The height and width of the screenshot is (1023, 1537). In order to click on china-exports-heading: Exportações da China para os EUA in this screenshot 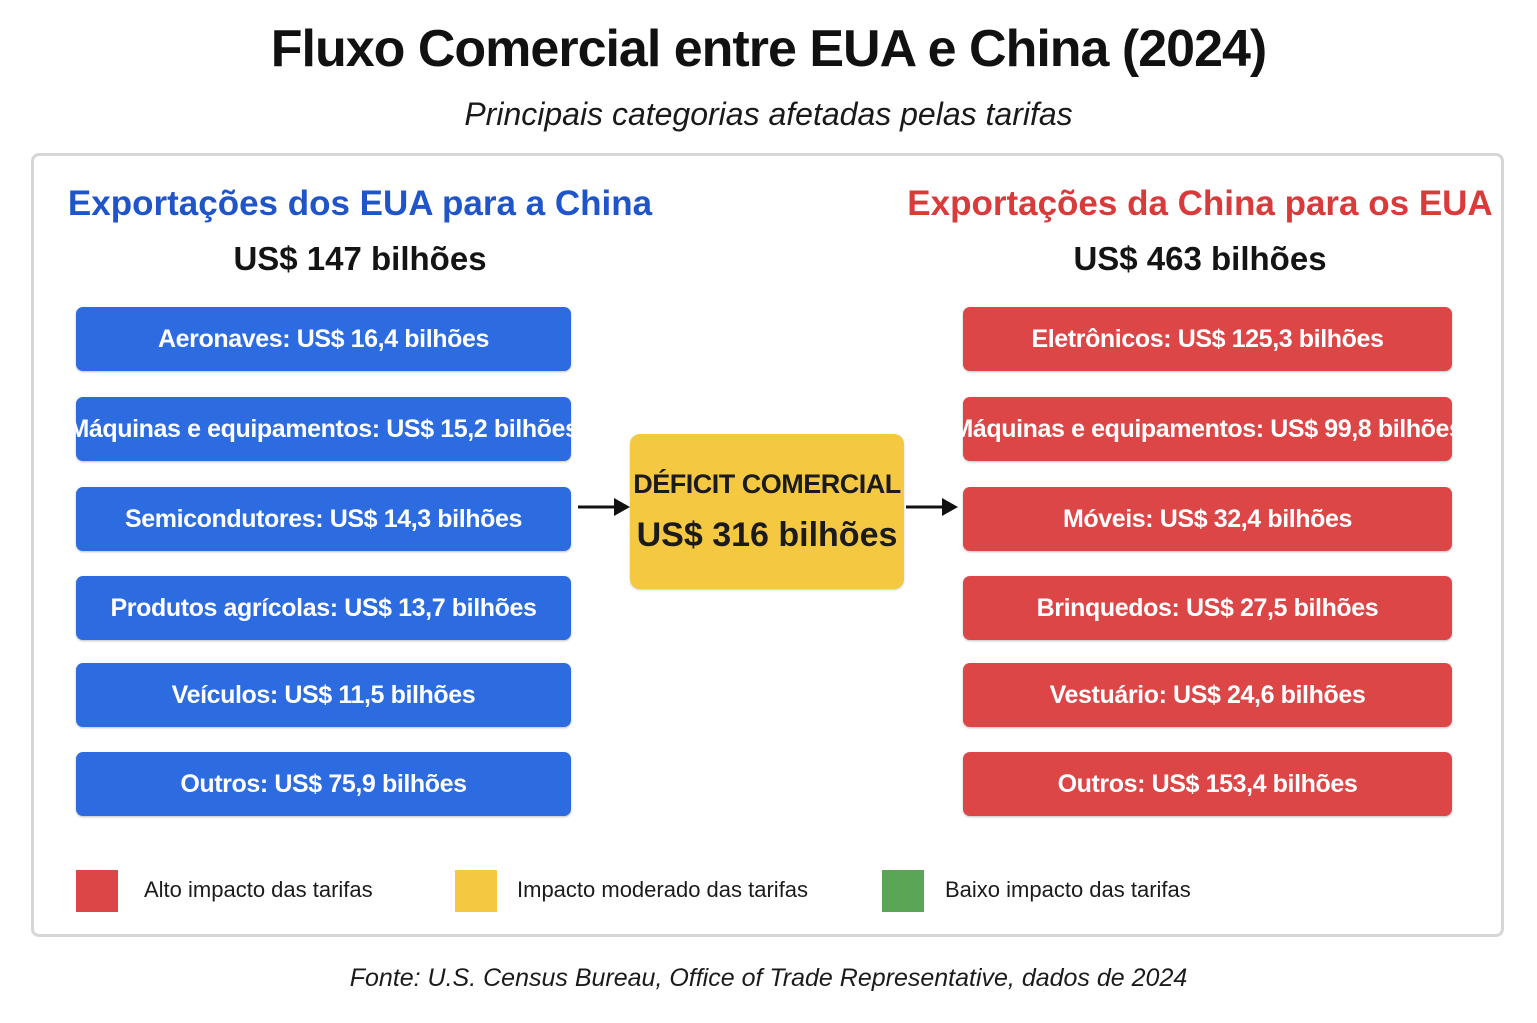, I will do `click(1200, 203)`.